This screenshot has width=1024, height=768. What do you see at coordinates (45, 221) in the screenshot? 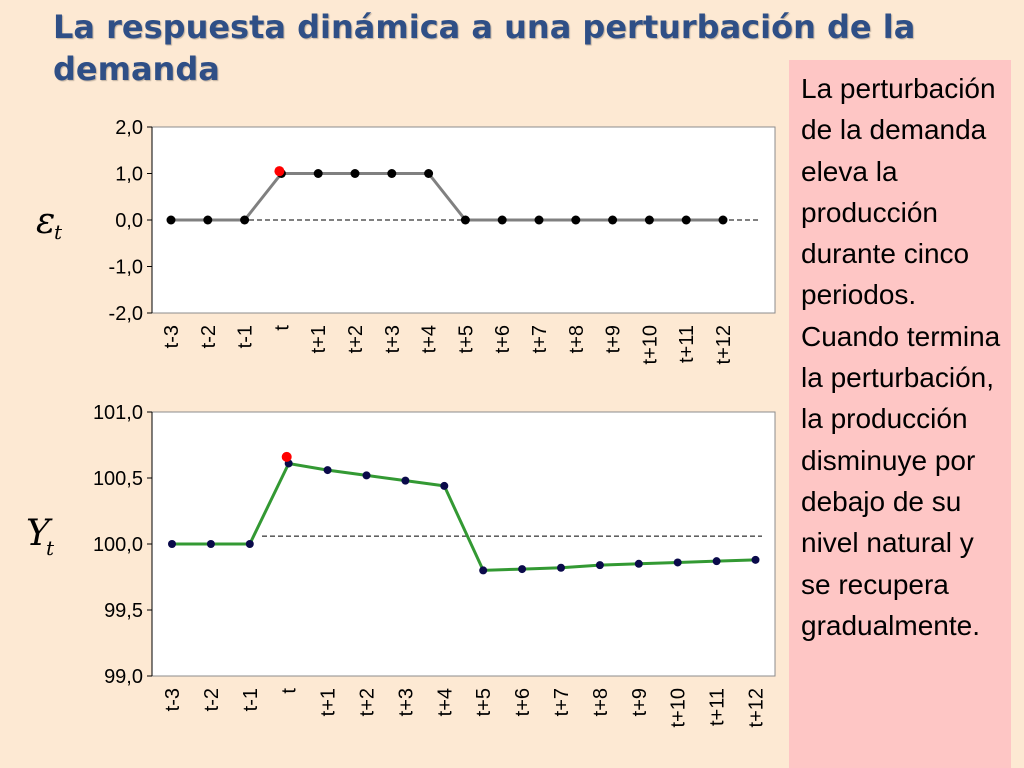
I see `y-symbol-epsilon: ε` at bounding box center [45, 221].